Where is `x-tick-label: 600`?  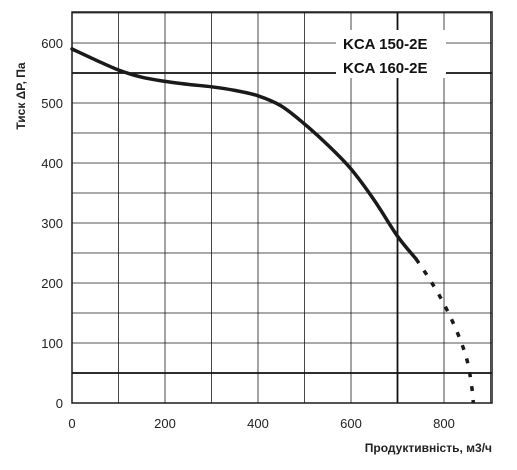 x-tick-label: 600 is located at coordinates (351, 423).